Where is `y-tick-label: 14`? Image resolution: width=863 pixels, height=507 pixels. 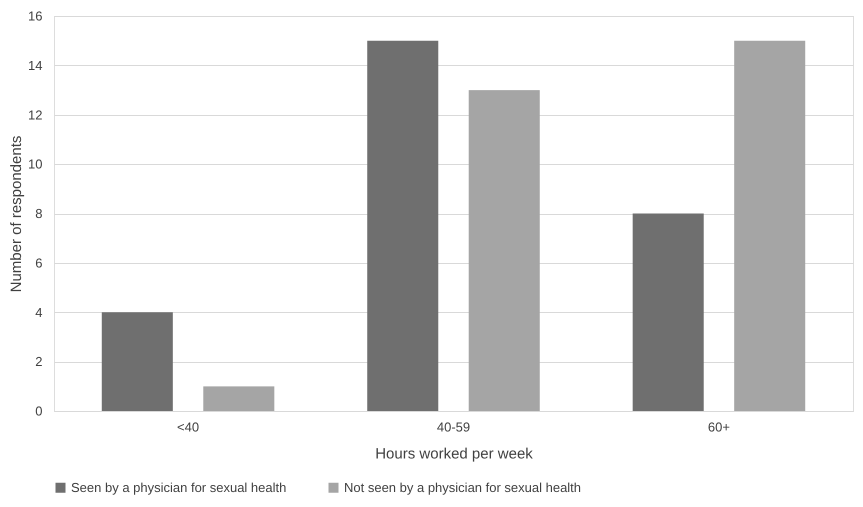 y-tick-label: 14 is located at coordinates (35, 65).